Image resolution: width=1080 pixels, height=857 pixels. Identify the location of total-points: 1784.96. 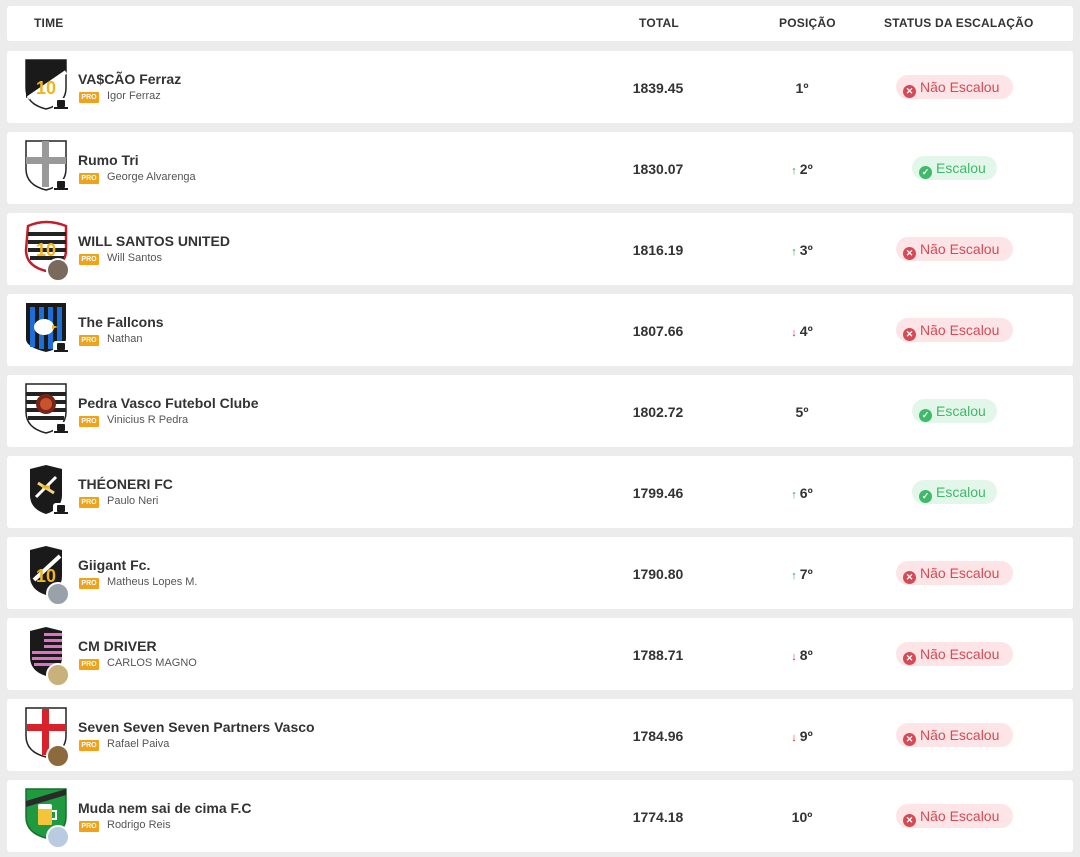
(658, 736).